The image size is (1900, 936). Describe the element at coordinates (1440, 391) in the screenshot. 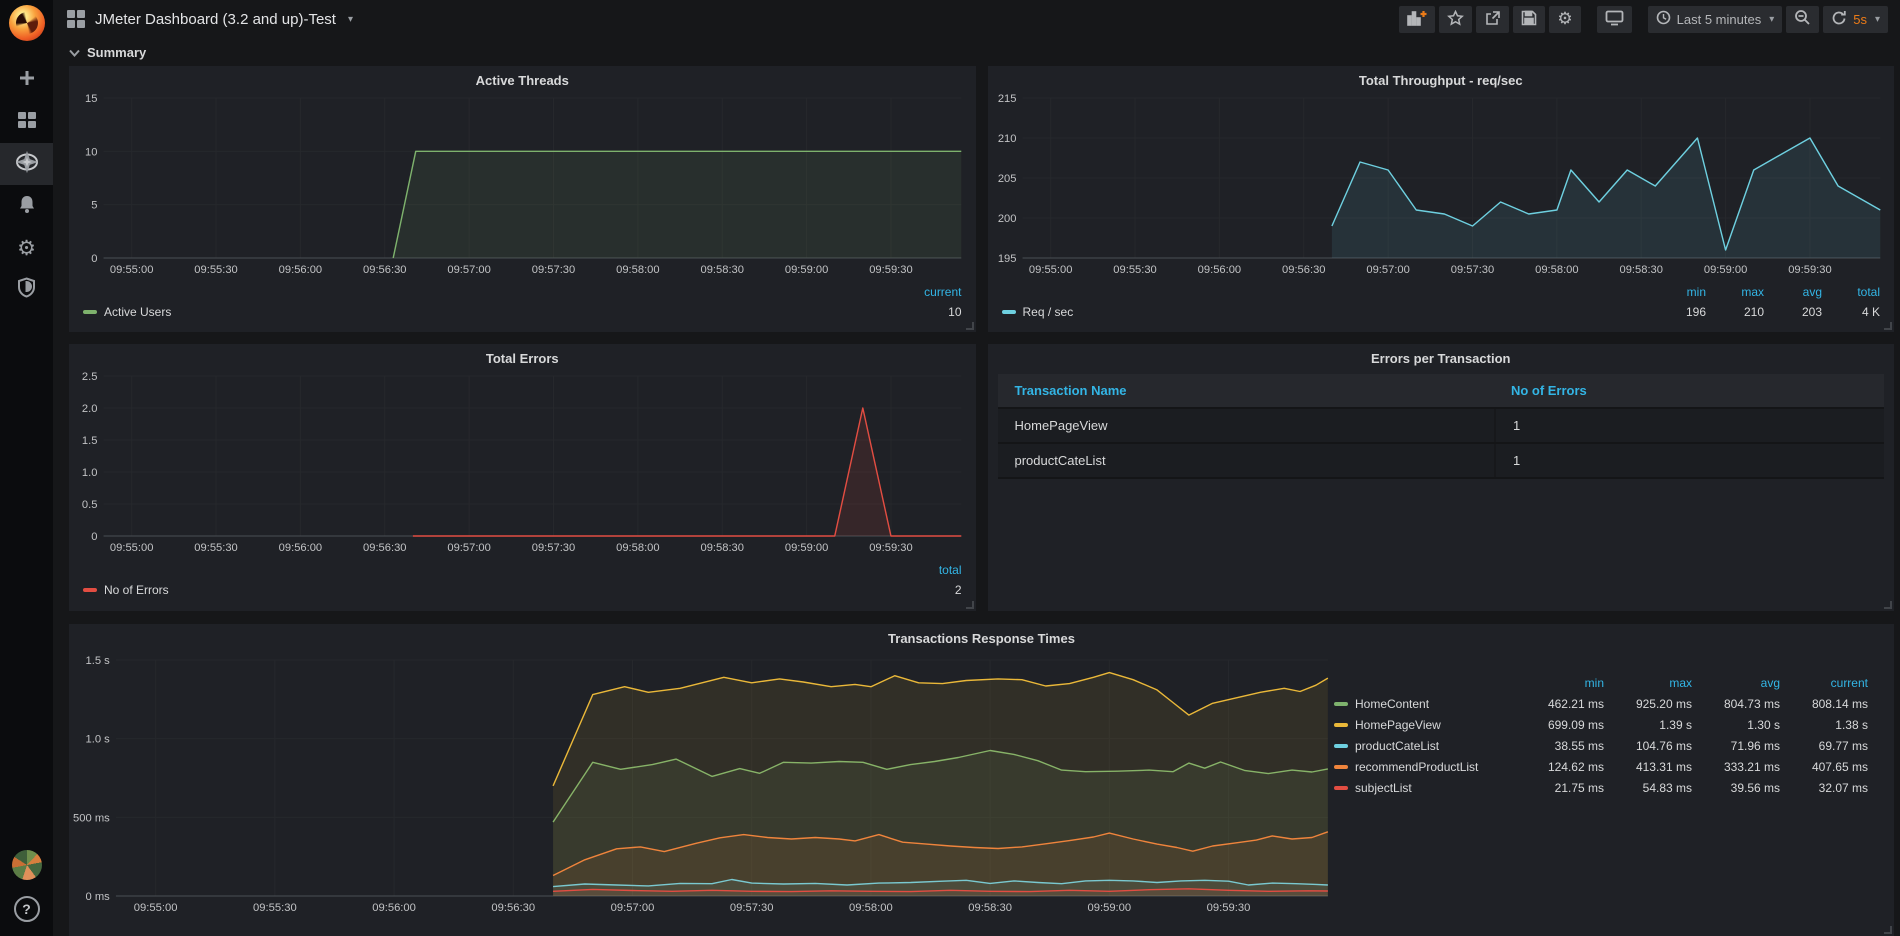

I see `table-header-row: Transaction Name No of Errors` at that location.